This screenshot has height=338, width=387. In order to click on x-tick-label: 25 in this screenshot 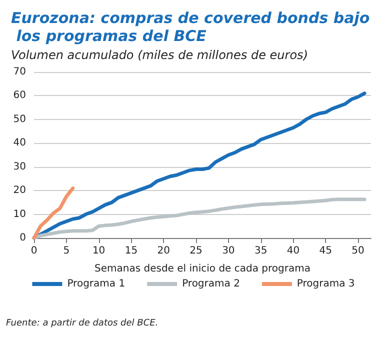, I will do `click(196, 251)`.